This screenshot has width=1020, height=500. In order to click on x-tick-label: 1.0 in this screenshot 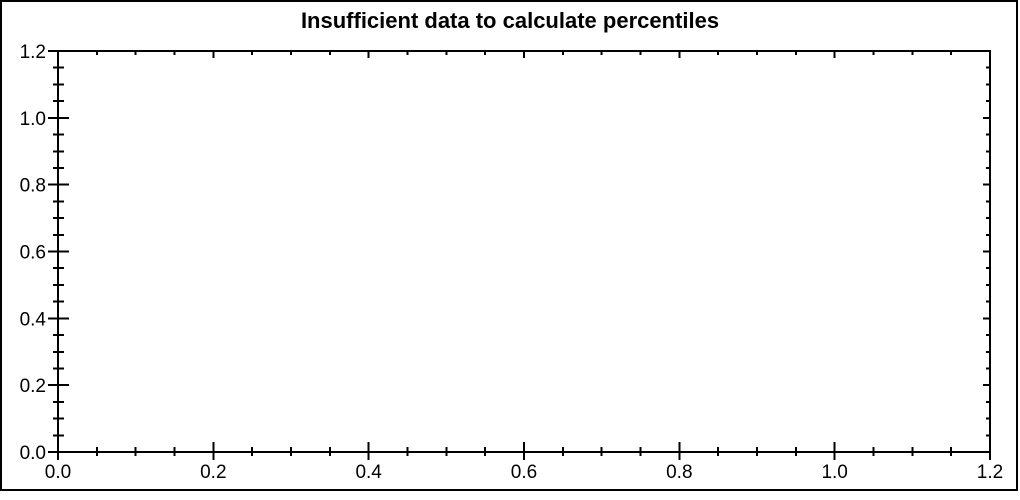, I will do `click(834, 472)`.